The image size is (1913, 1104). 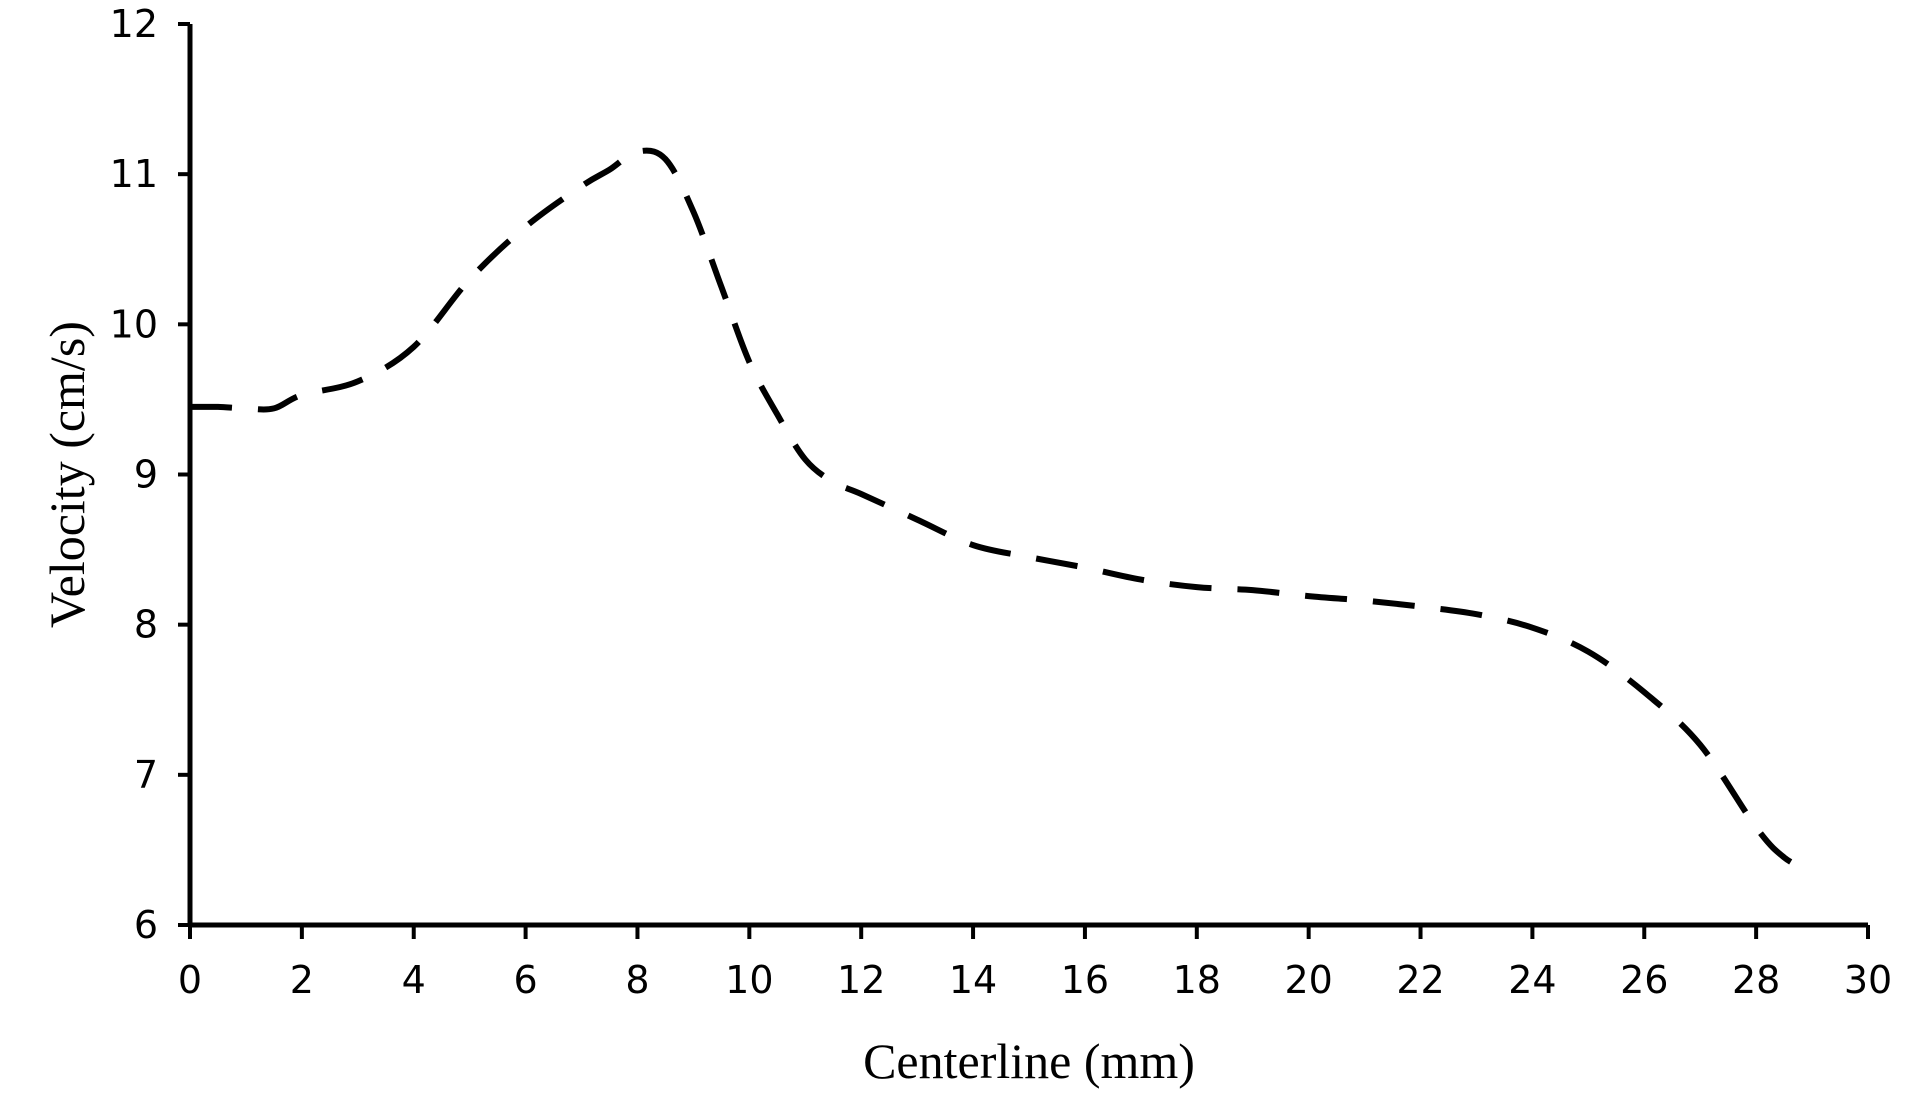 I want to click on x-tick-label: 0, so click(x=190, y=980).